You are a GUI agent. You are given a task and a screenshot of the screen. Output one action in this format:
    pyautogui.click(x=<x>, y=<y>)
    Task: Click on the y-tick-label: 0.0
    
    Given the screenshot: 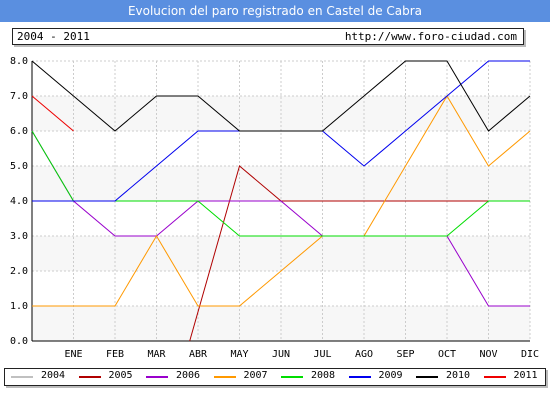 What is the action you would take?
    pyautogui.click(x=19, y=341)
    